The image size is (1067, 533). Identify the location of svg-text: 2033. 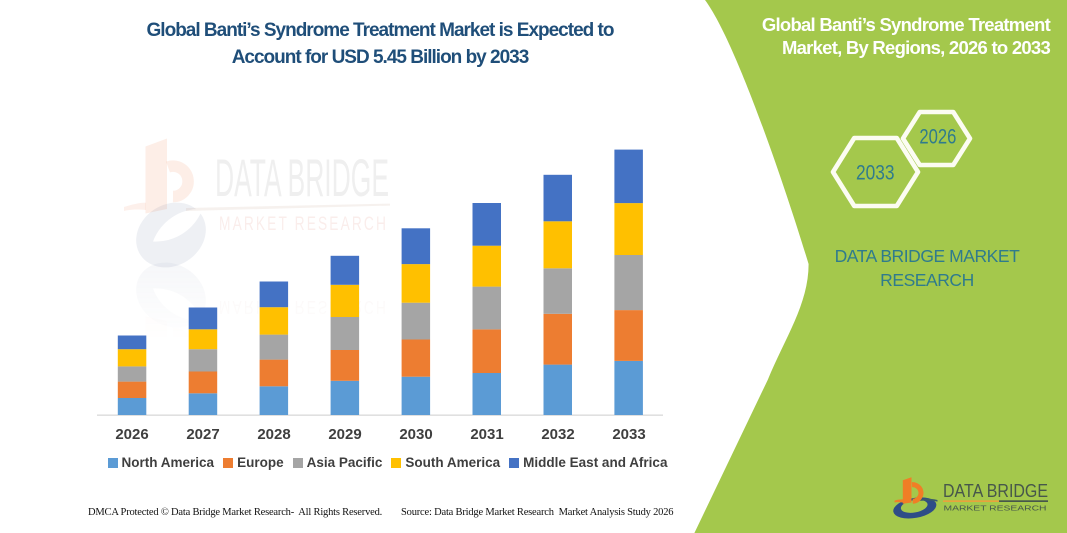
(875, 173).